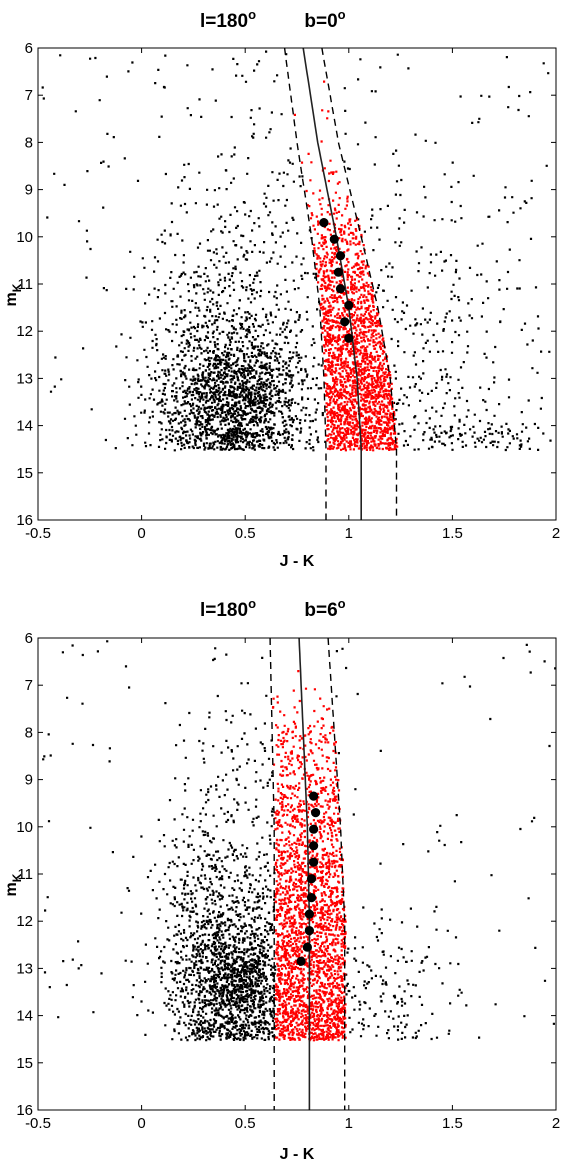  I want to click on chart-title-b: b=0o, so click(324, 19).